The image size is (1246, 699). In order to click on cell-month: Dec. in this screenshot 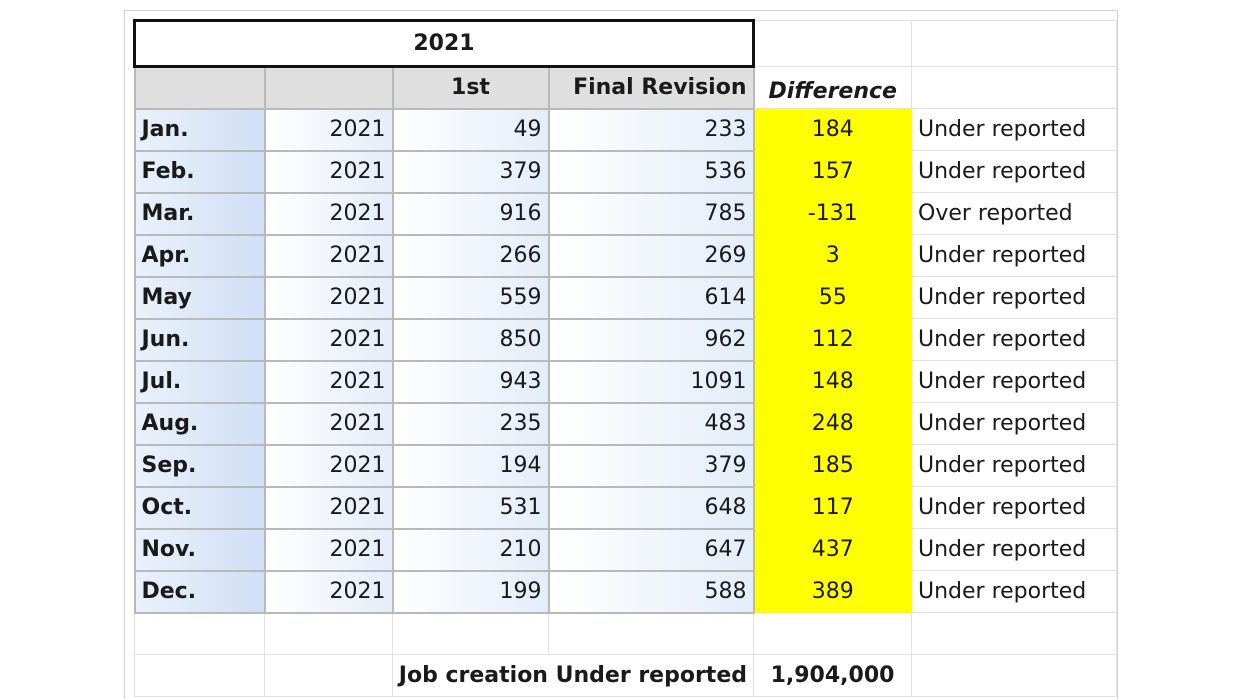, I will do `click(199, 591)`.